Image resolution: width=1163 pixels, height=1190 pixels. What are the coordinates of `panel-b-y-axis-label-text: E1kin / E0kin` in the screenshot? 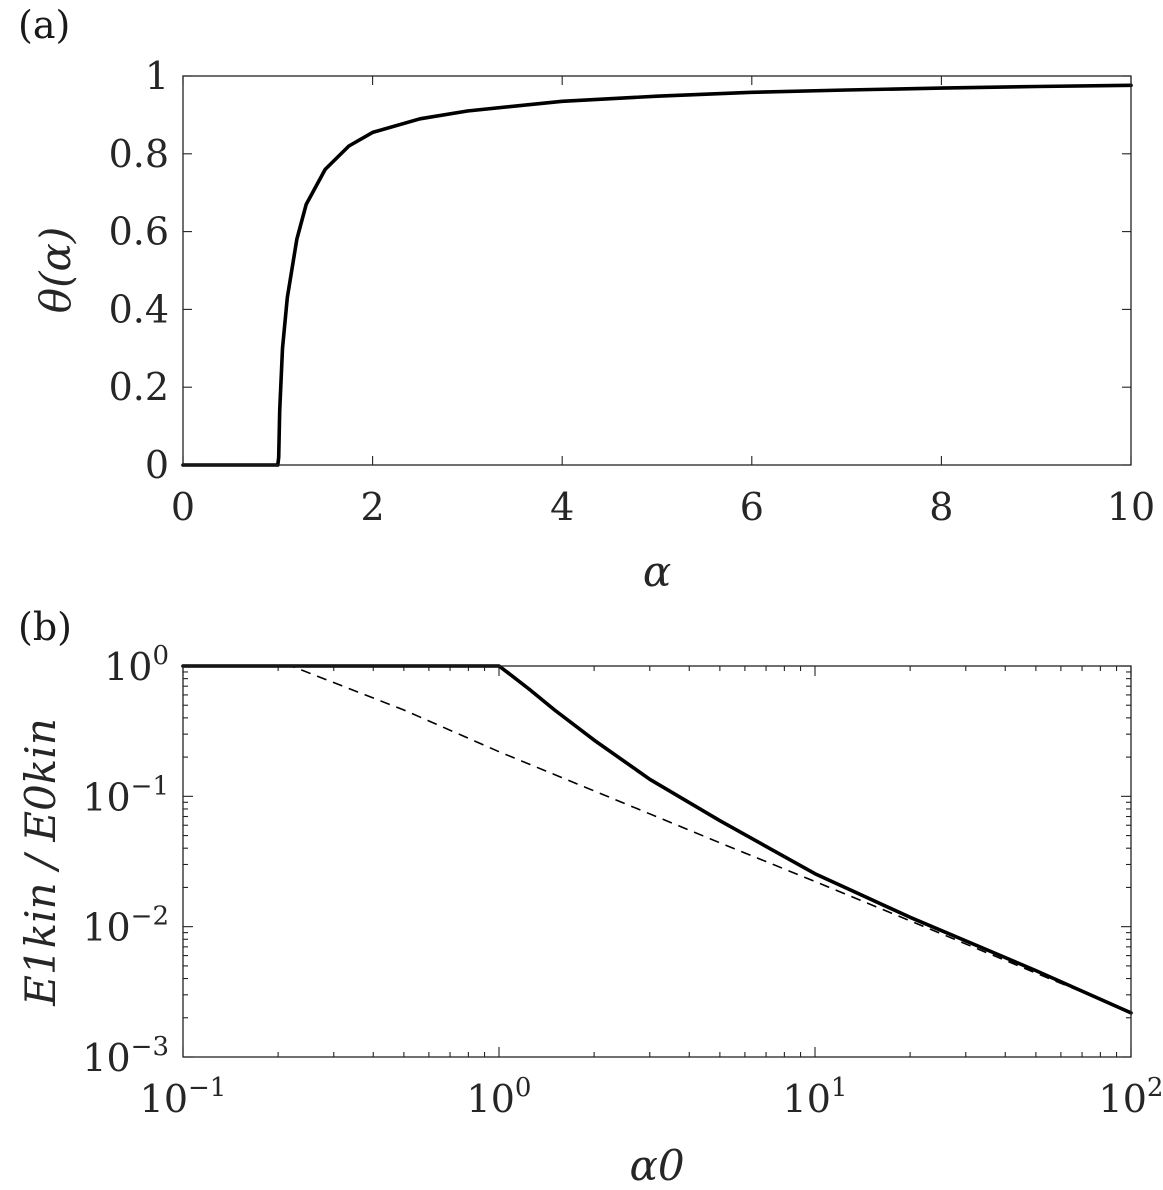 It's located at (40, 862).